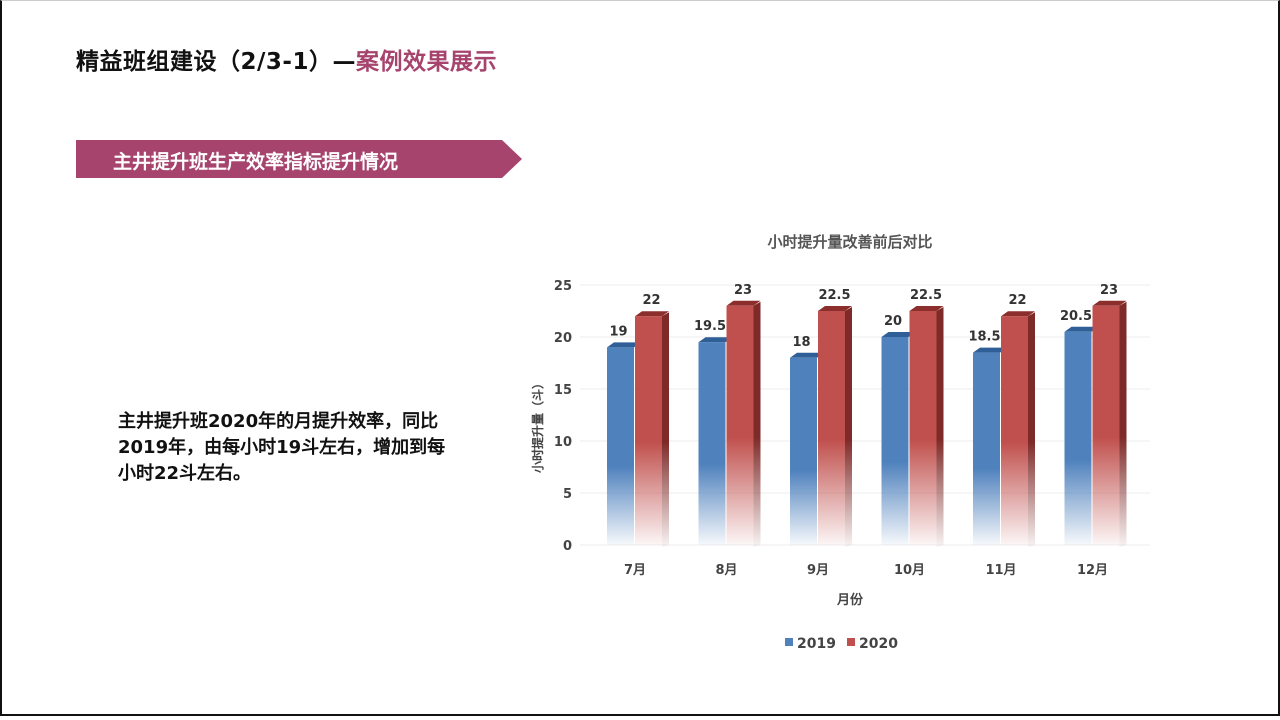  I want to click on banner-arrow-shape, so click(299, 159).